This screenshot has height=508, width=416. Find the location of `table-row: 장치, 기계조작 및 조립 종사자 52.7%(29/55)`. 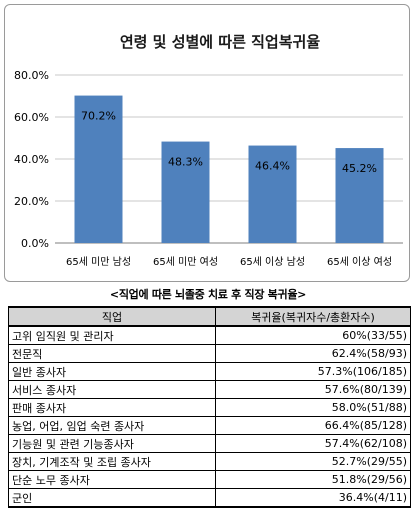

table-row: 장치, 기계조작 및 조립 종사자 52.7%(29/55) is located at coordinates (209, 461).